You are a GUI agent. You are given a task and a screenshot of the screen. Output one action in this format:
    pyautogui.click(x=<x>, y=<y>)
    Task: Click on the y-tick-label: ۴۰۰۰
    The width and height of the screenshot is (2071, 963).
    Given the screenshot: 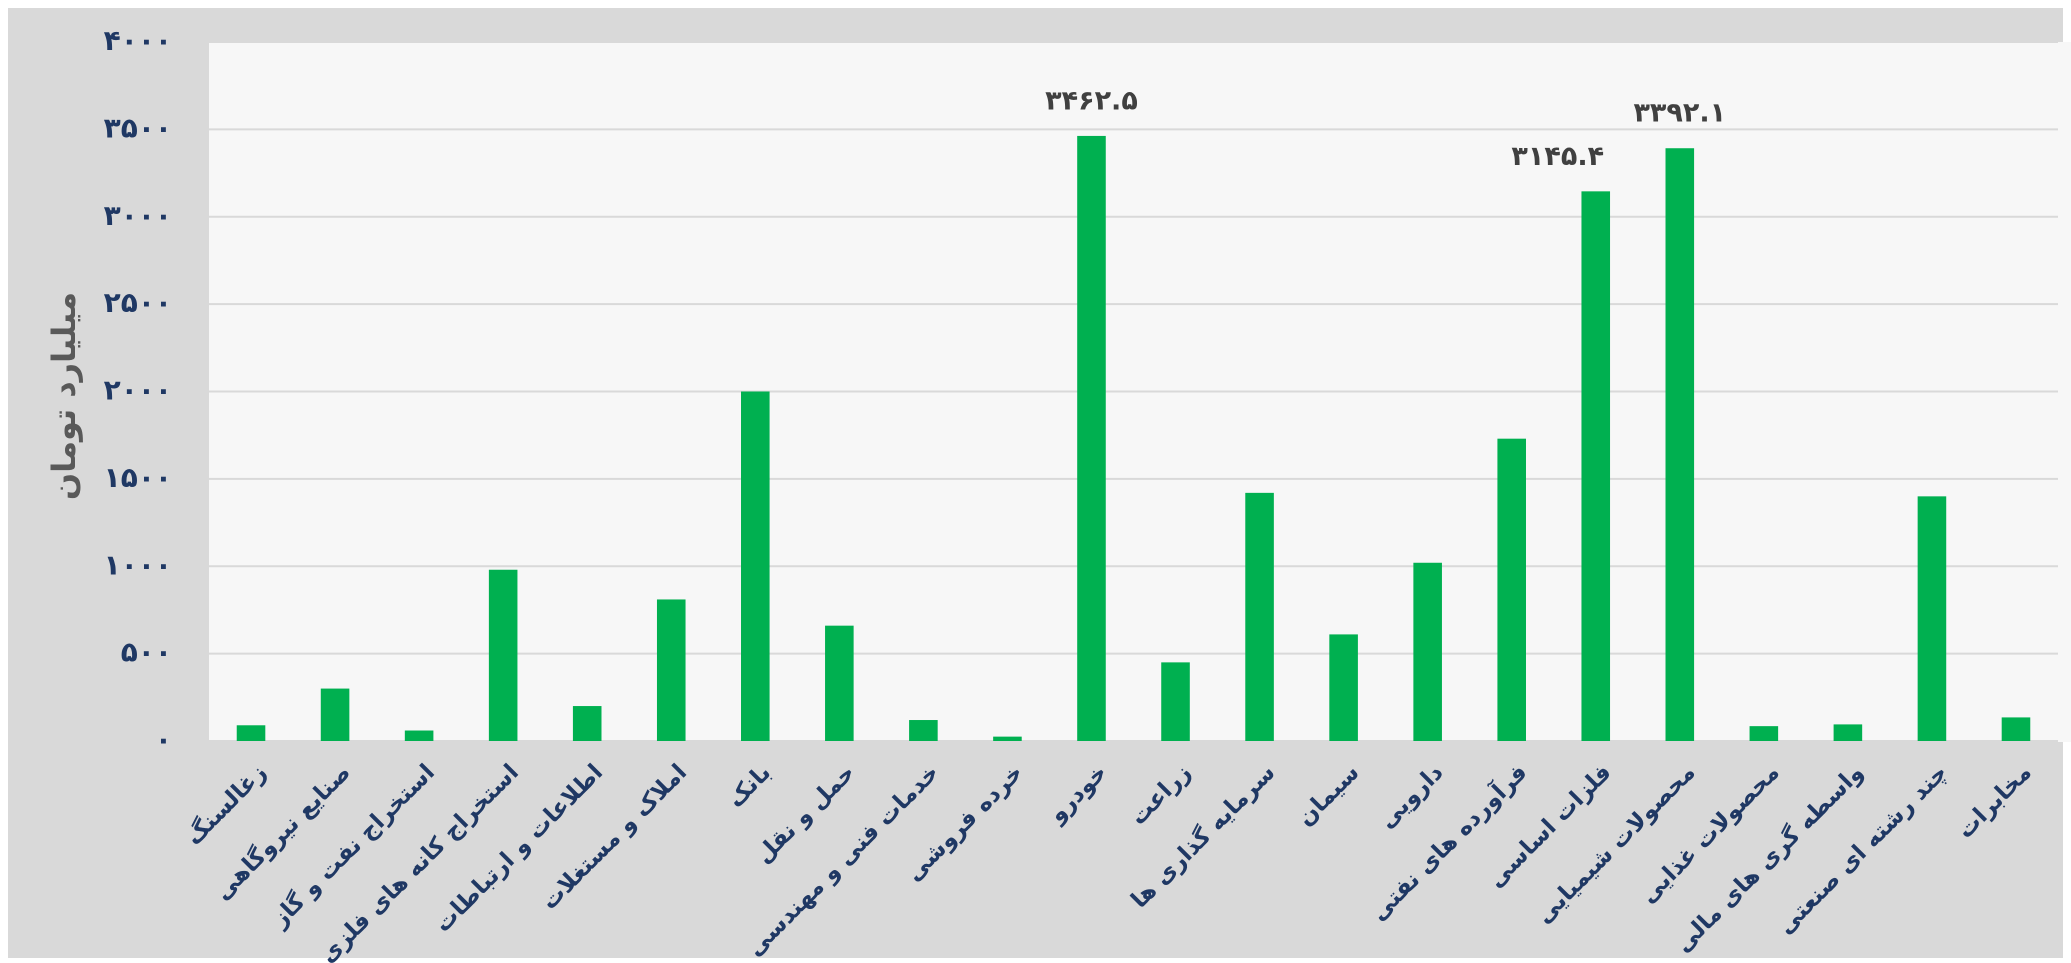 What is the action you would take?
    pyautogui.click(x=138, y=40)
    